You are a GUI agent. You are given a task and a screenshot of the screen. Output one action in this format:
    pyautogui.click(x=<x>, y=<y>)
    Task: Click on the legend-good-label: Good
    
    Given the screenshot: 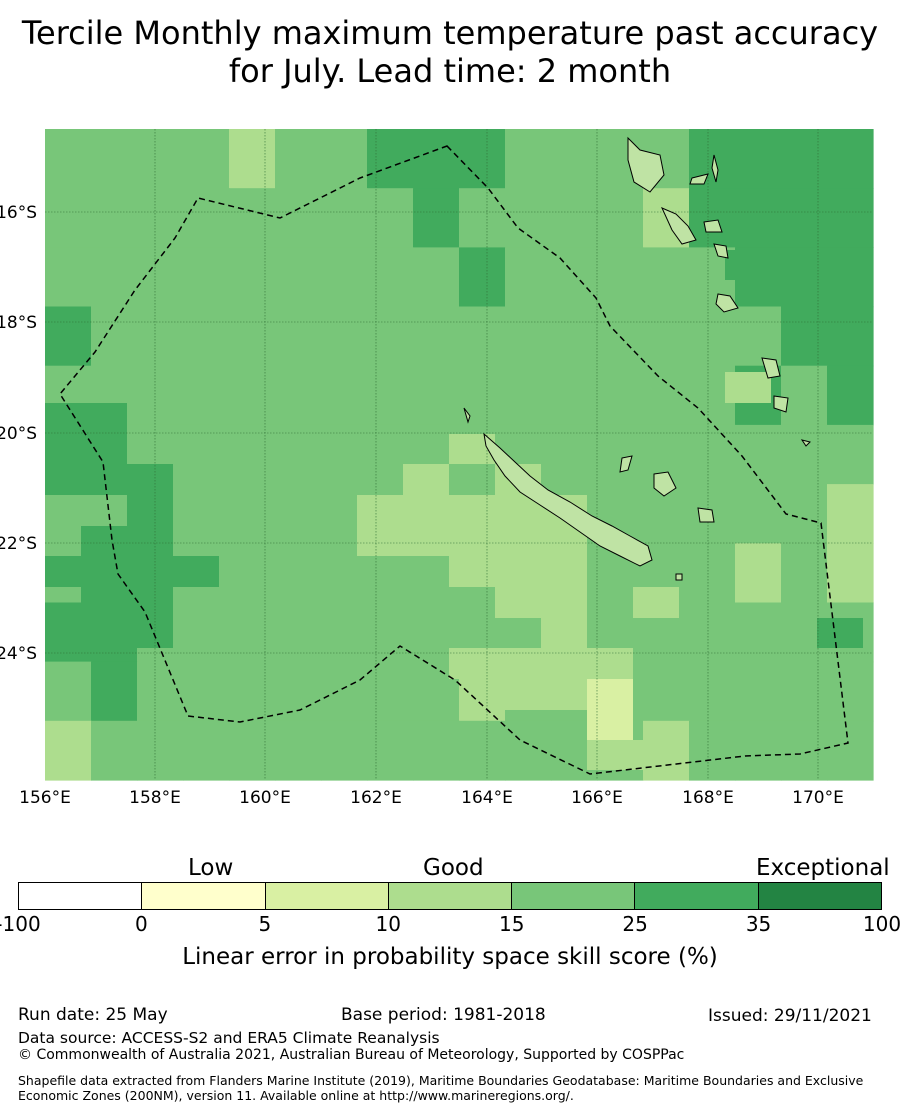 What is the action you would take?
    pyautogui.click(x=453, y=868)
    